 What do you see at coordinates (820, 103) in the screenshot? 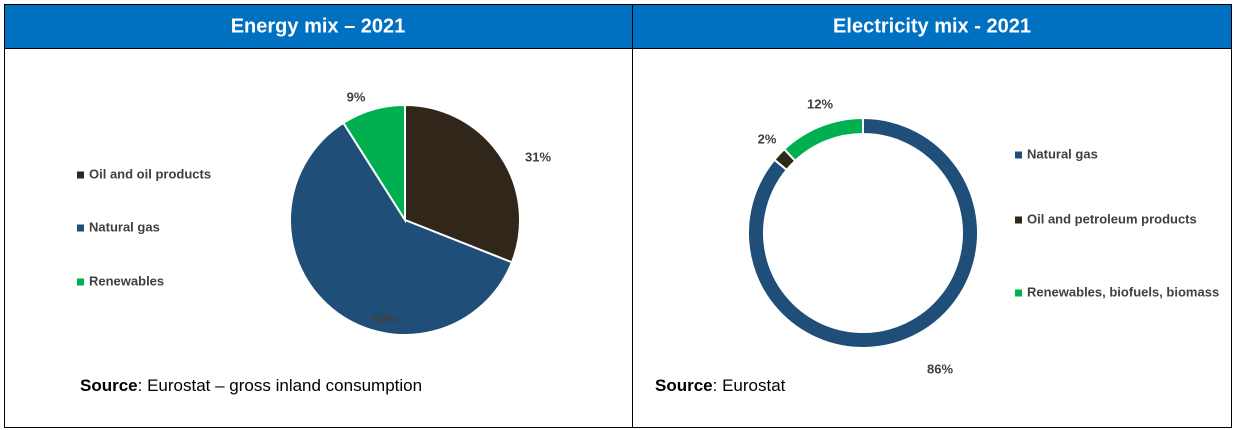
I see `data-label: 12%` at bounding box center [820, 103].